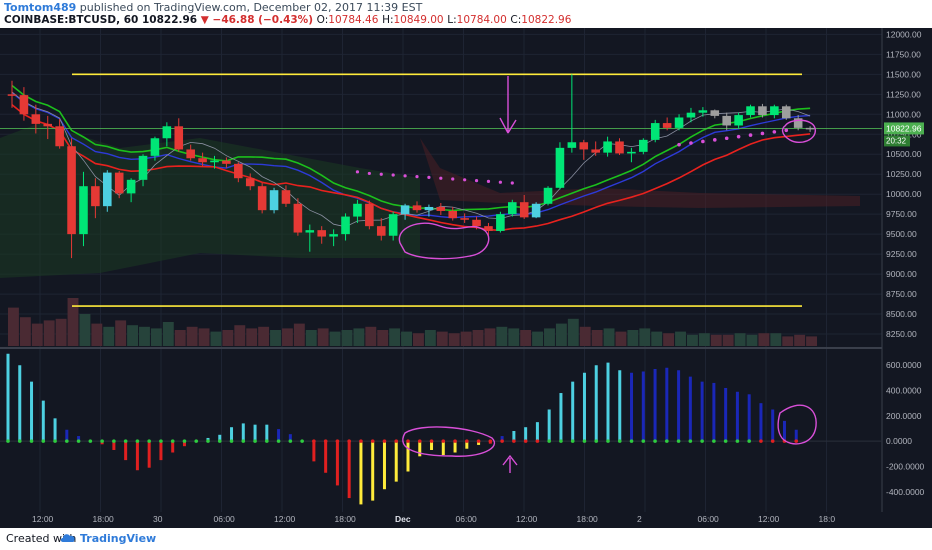 The width and height of the screenshot is (932, 550). I want to click on time-tick-label: 30, so click(158, 519).